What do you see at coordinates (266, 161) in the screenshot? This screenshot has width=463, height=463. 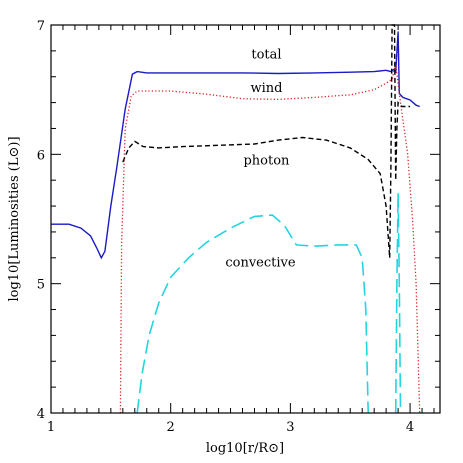 I see `annotation-photon: photon` at bounding box center [266, 161].